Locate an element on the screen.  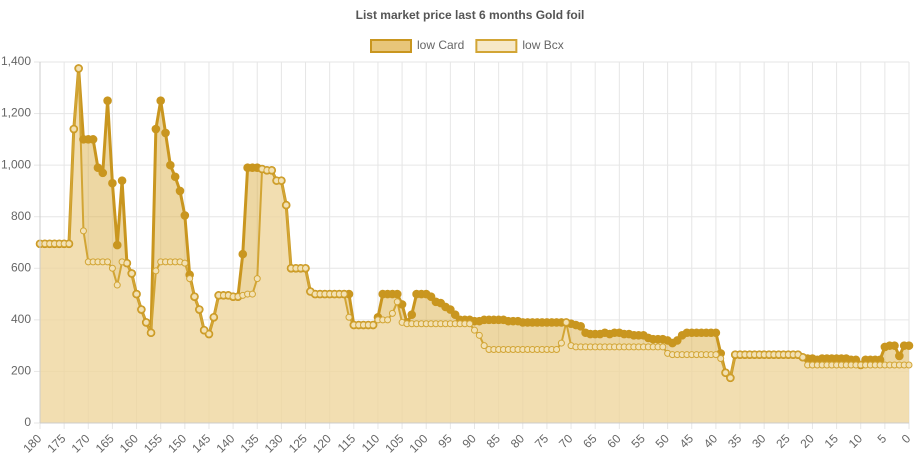
y-tick-label: 600 is located at coordinates (21, 267).